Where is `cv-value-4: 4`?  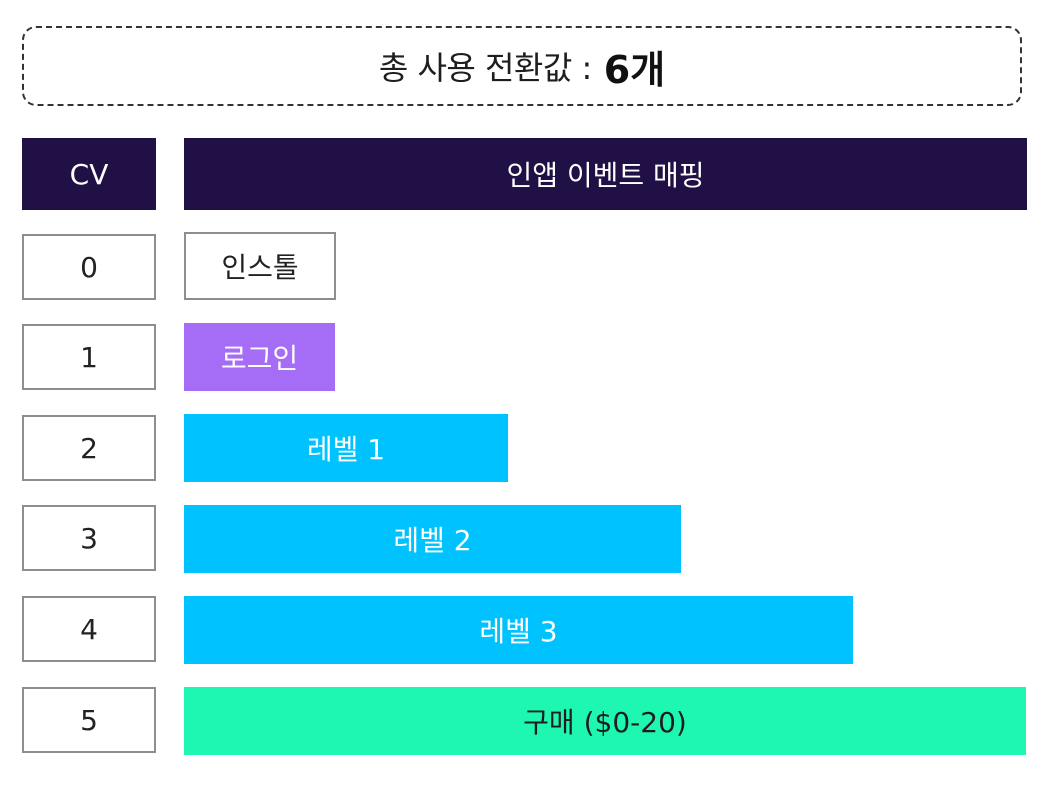 cv-value-4: 4 is located at coordinates (89, 629).